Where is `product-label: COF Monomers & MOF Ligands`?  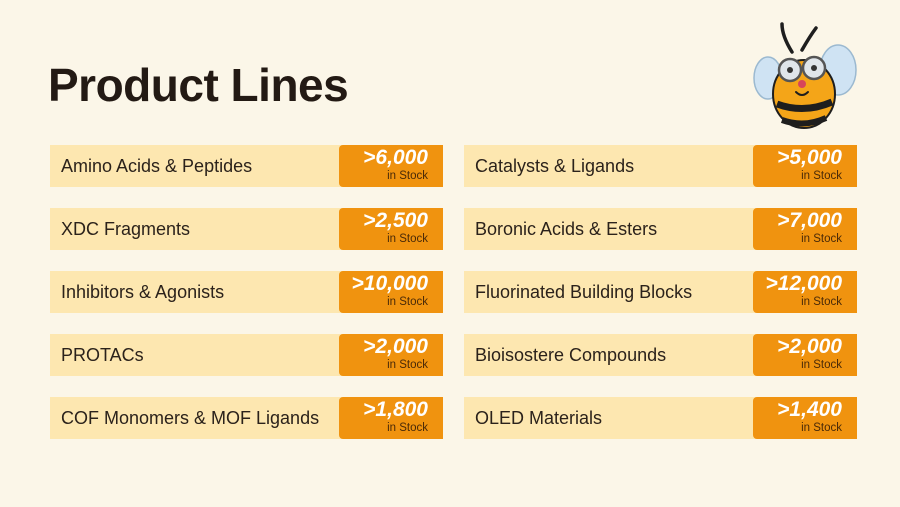
product-label: COF Monomers & MOF Ligands is located at coordinates (190, 417).